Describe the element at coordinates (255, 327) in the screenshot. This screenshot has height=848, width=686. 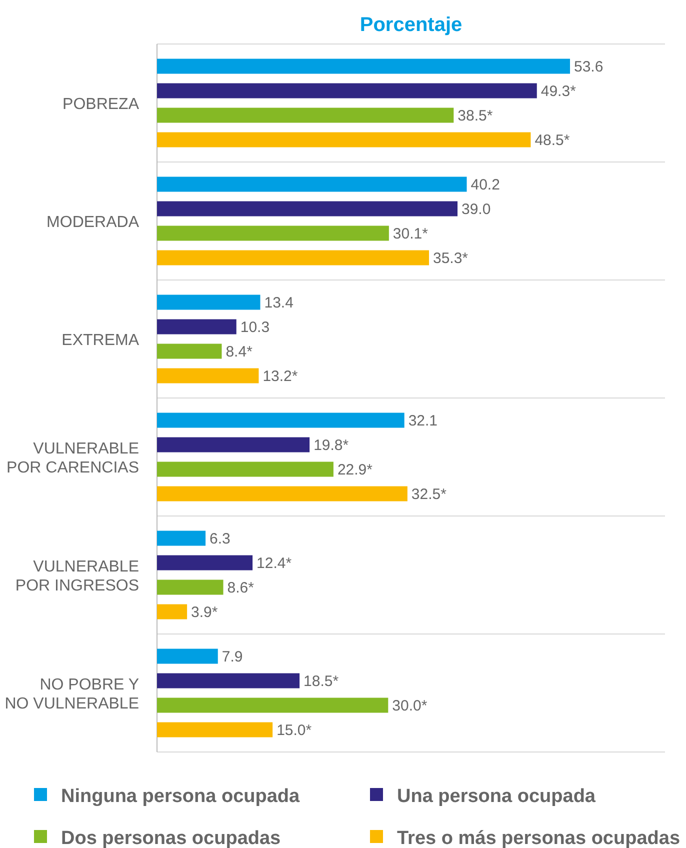
I see `data-label: 10.3` at that location.